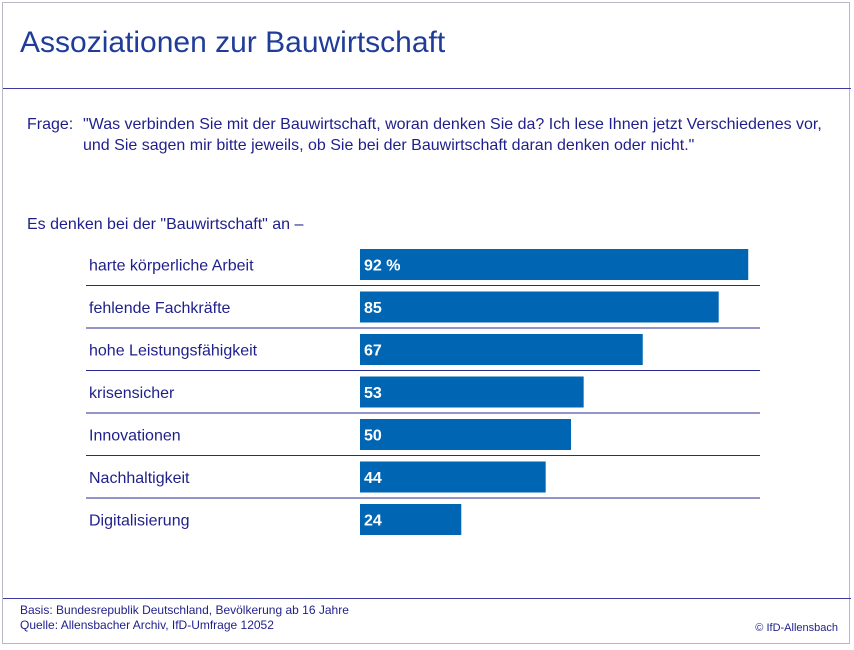 This screenshot has height=650, width=854. What do you see at coordinates (373, 308) in the screenshot?
I see `data-label: 85` at bounding box center [373, 308].